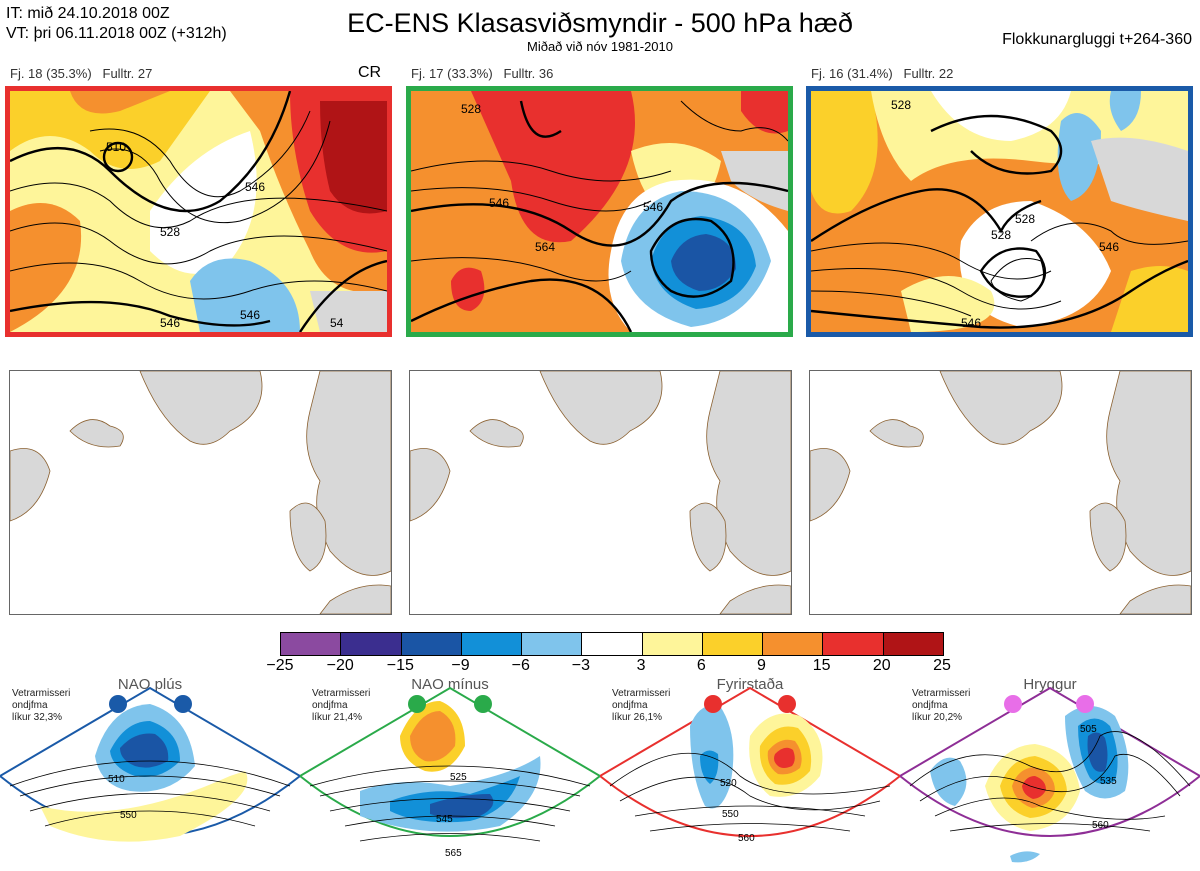 This screenshot has width=1200, height=871. Describe the element at coordinates (482, 73) in the screenshot. I see `cluster-2-label: Fj. 17 (33.3%) Fulltr. 36` at that location.